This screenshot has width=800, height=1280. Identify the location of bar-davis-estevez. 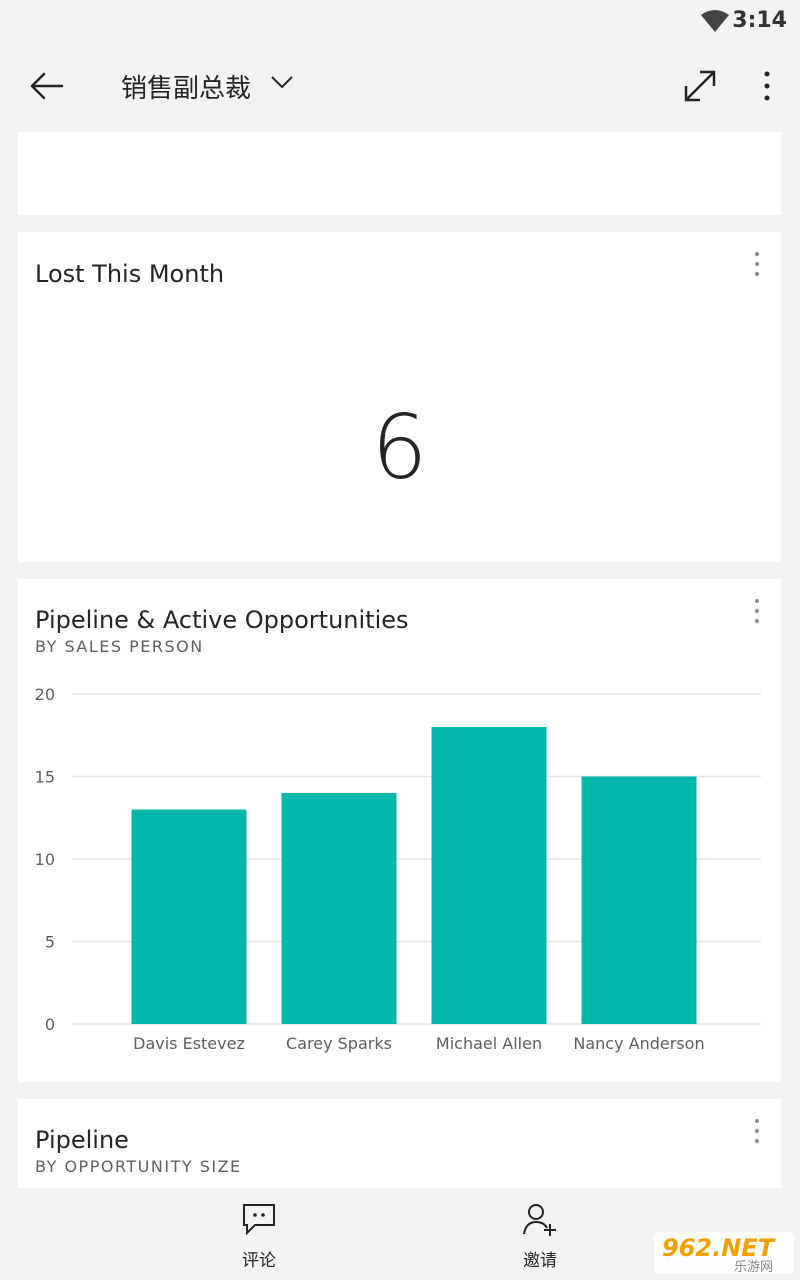
(189, 917).